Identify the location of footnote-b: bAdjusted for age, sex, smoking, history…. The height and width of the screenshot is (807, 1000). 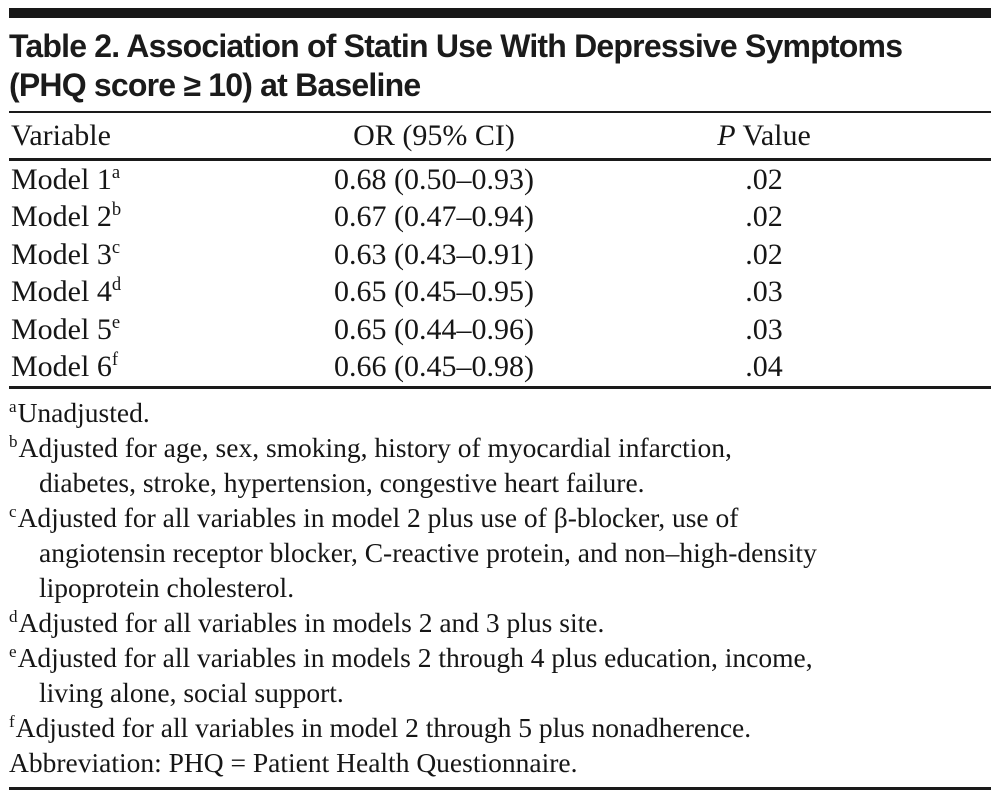
(370, 447).